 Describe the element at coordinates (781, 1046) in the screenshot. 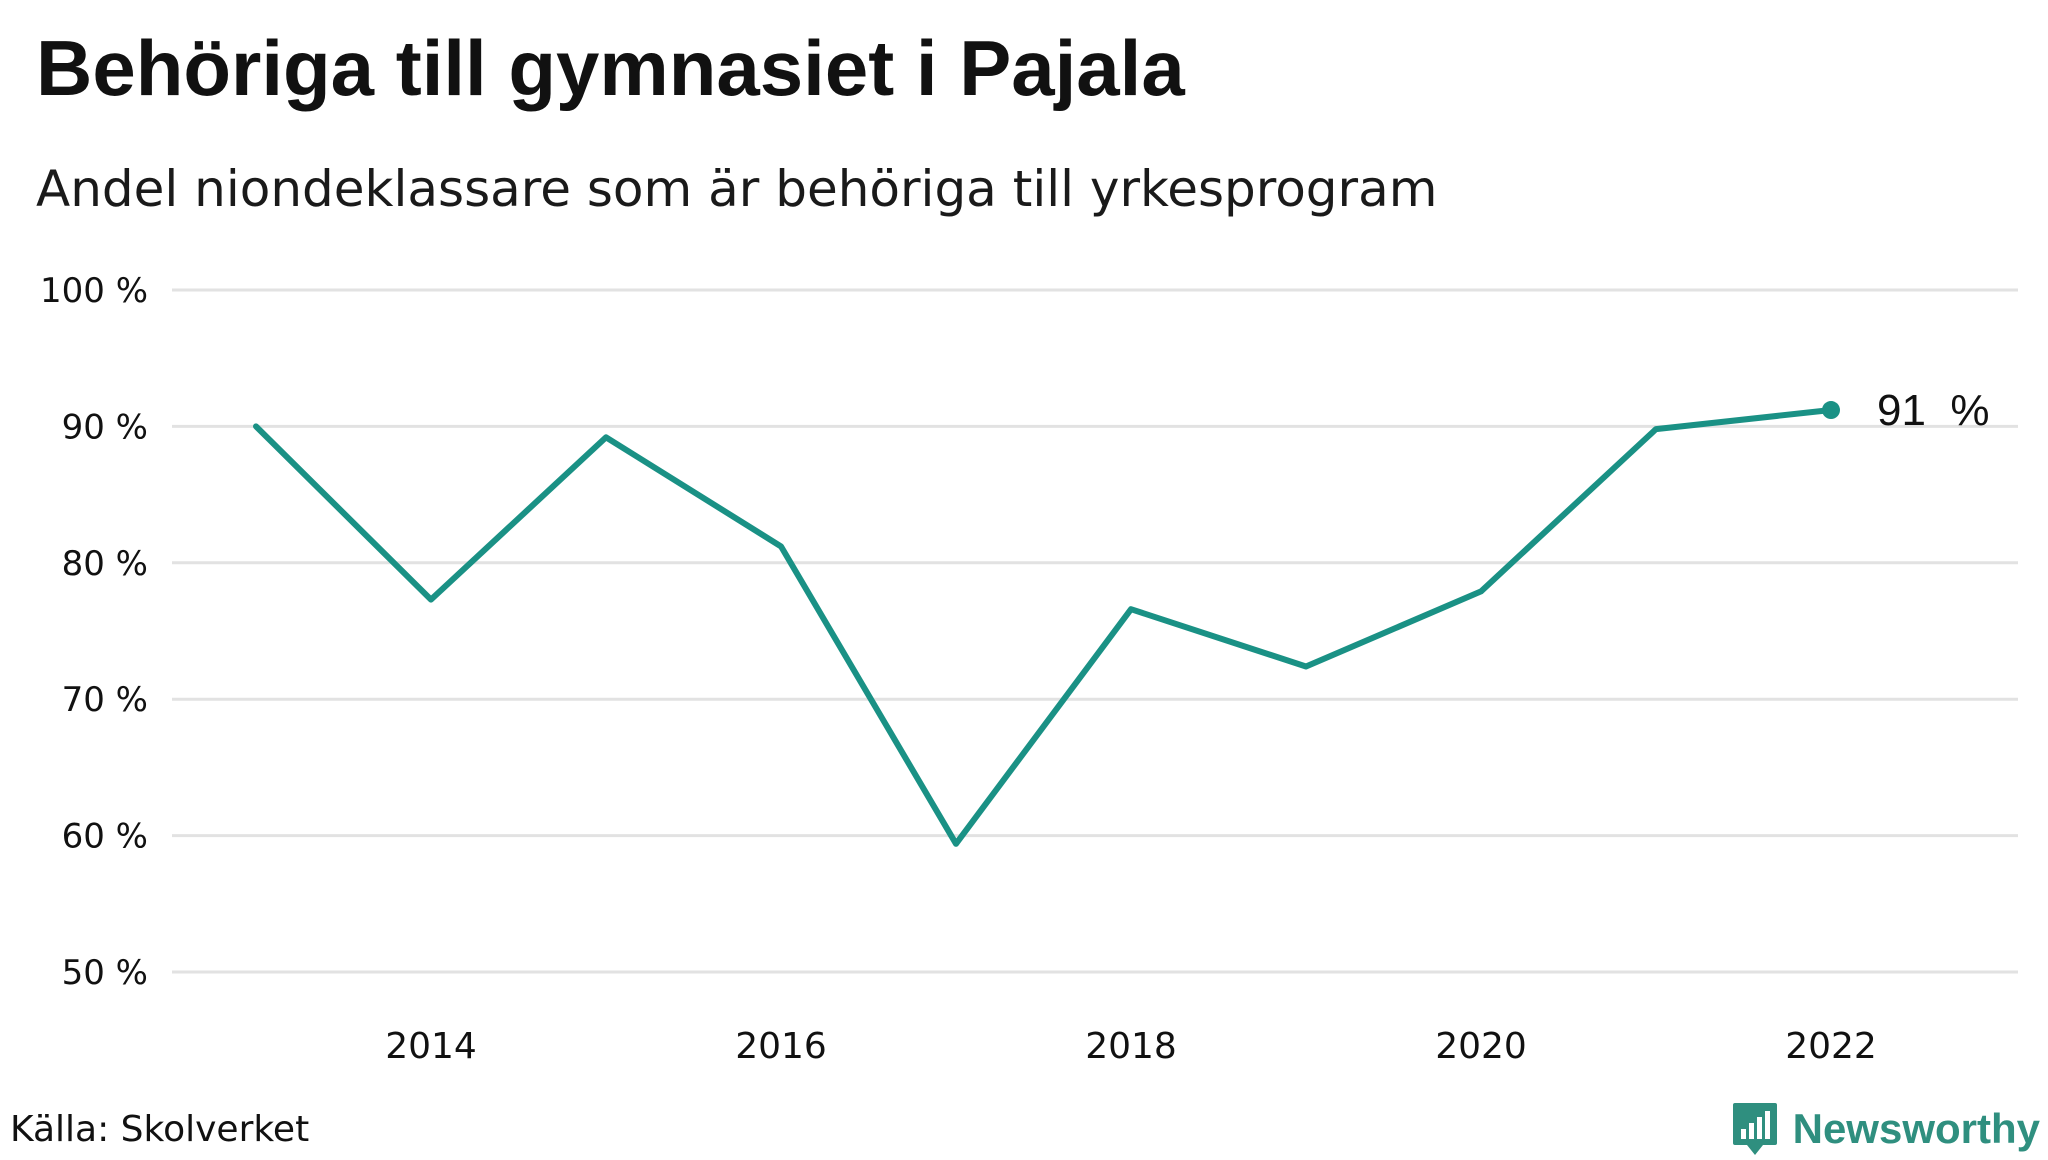

I see `x-tick-label: 2016` at that location.